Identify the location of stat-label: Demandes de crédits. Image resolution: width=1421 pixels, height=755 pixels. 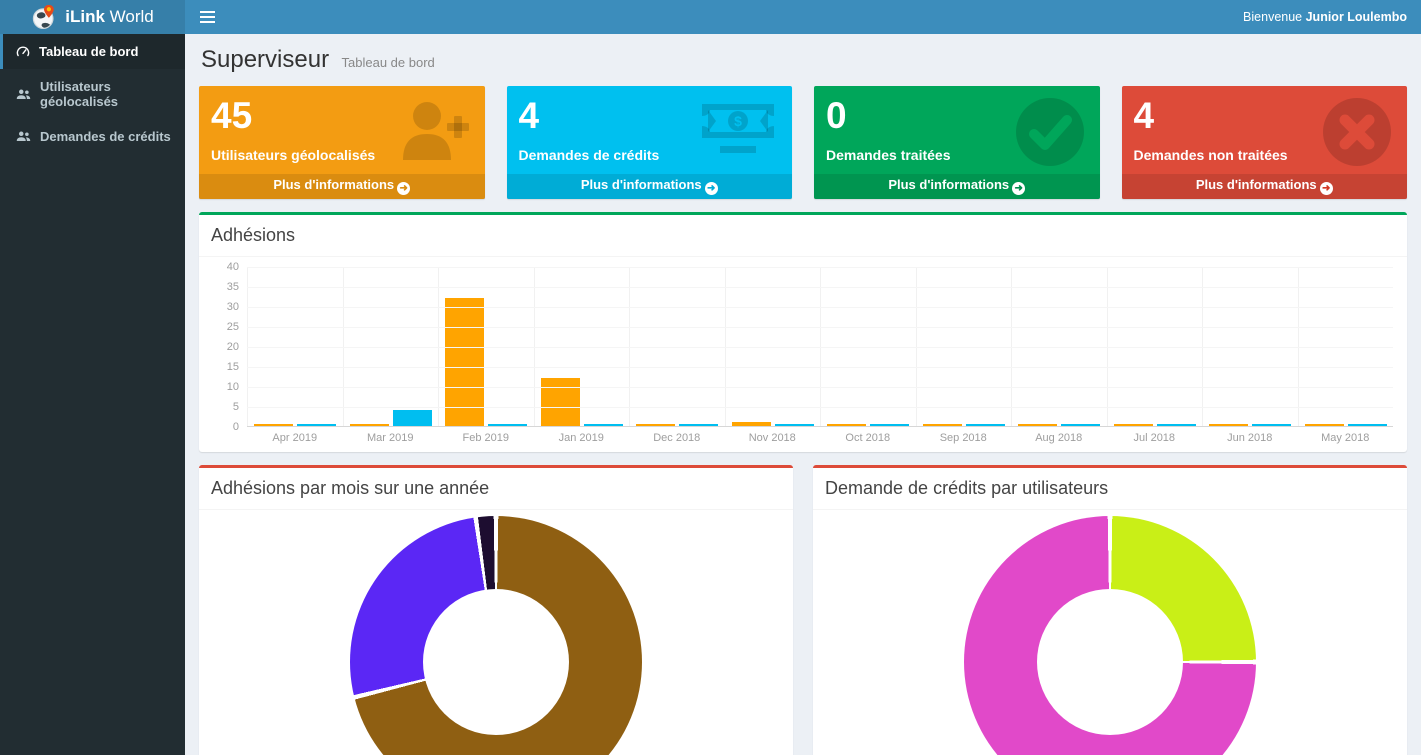
(589, 154).